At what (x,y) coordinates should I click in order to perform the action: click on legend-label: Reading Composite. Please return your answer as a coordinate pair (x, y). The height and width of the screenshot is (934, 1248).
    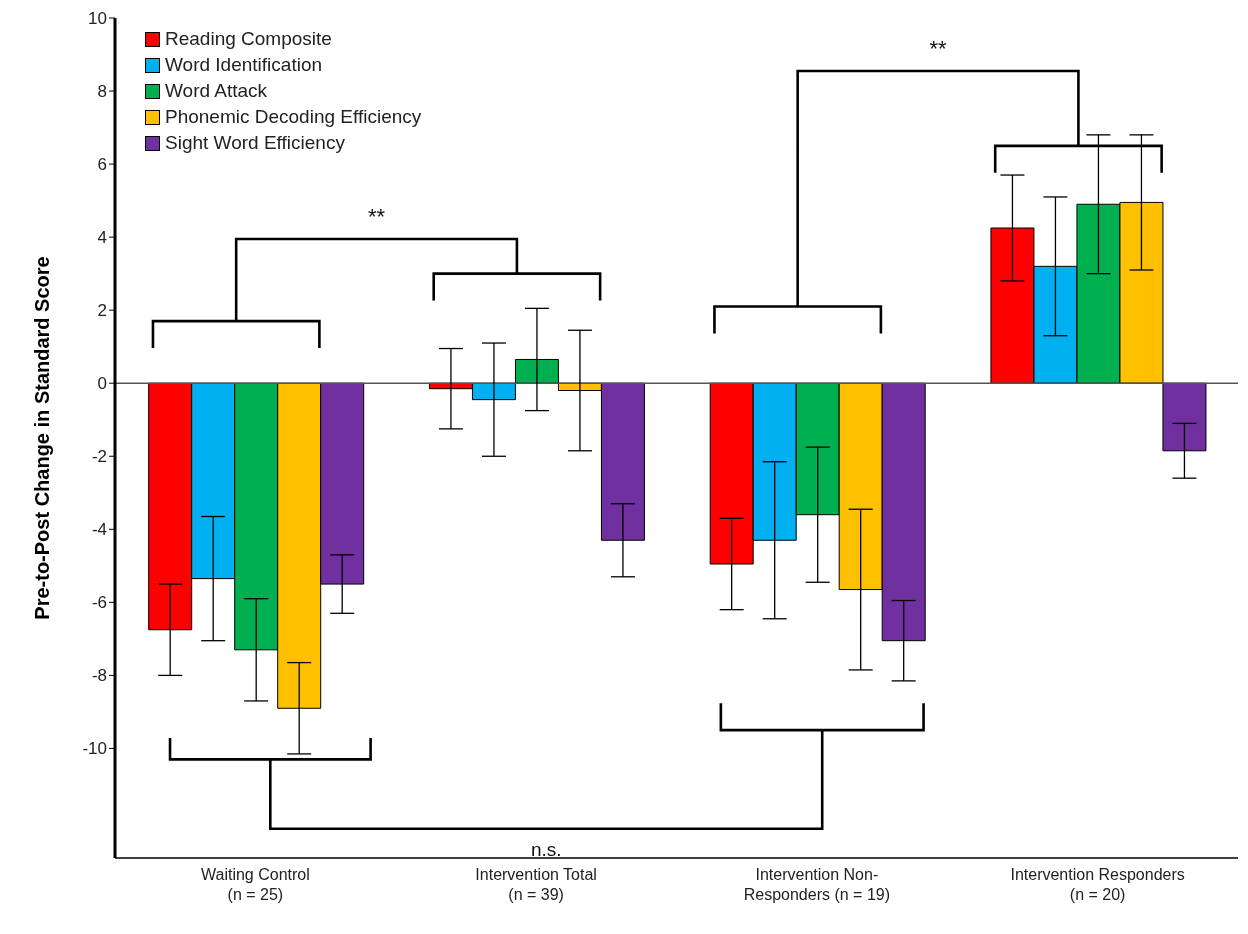
    Looking at the image, I should click on (248, 39).